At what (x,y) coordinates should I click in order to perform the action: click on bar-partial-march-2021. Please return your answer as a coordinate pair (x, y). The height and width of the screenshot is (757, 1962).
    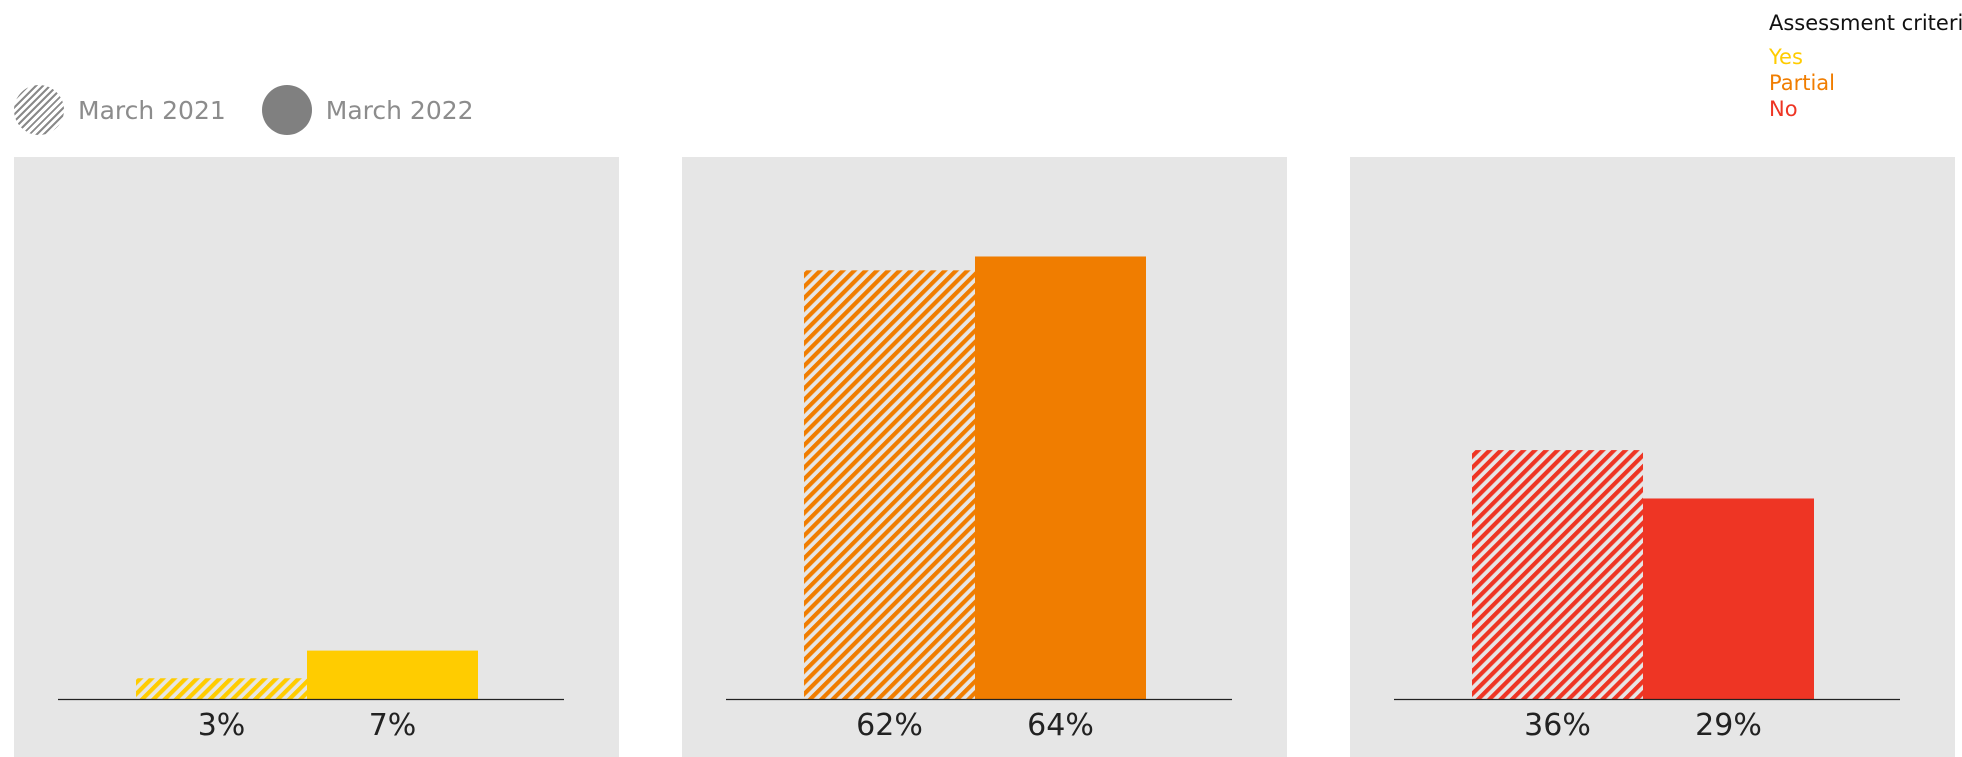
    Looking at the image, I should click on (889, 484).